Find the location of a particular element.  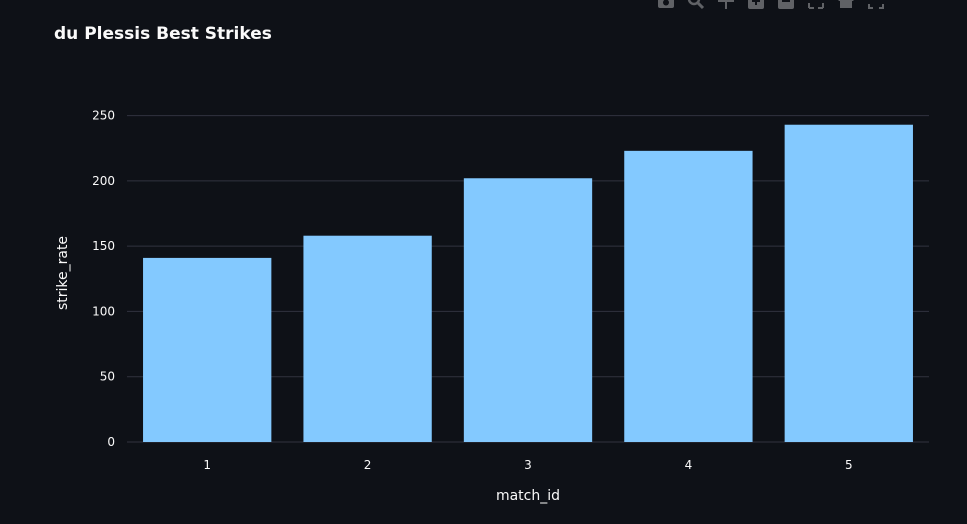

chart-toolbar is located at coordinates (790, 5).